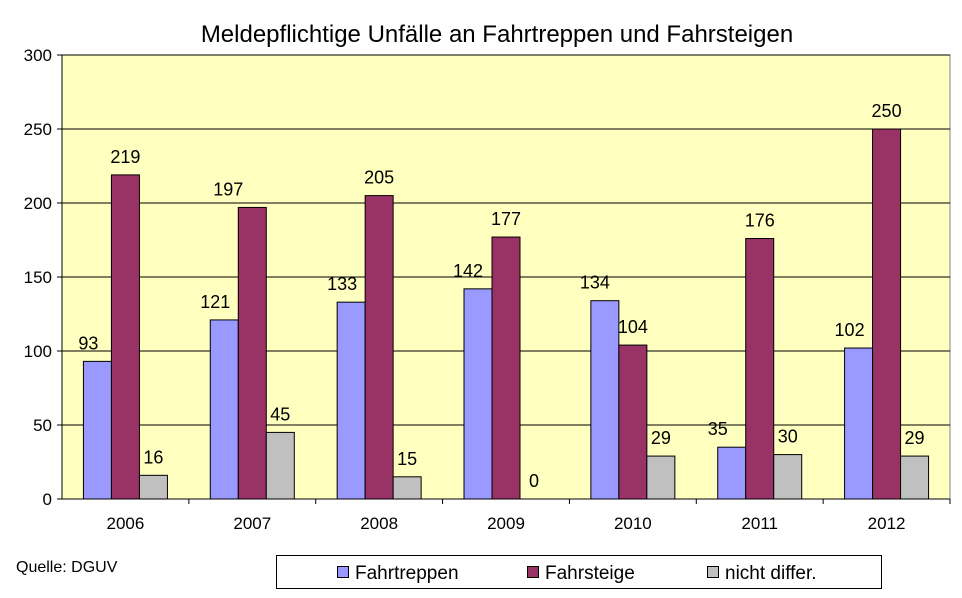  Describe the element at coordinates (67, 567) in the screenshot. I see `source-note: Quelle: DGUV` at that location.